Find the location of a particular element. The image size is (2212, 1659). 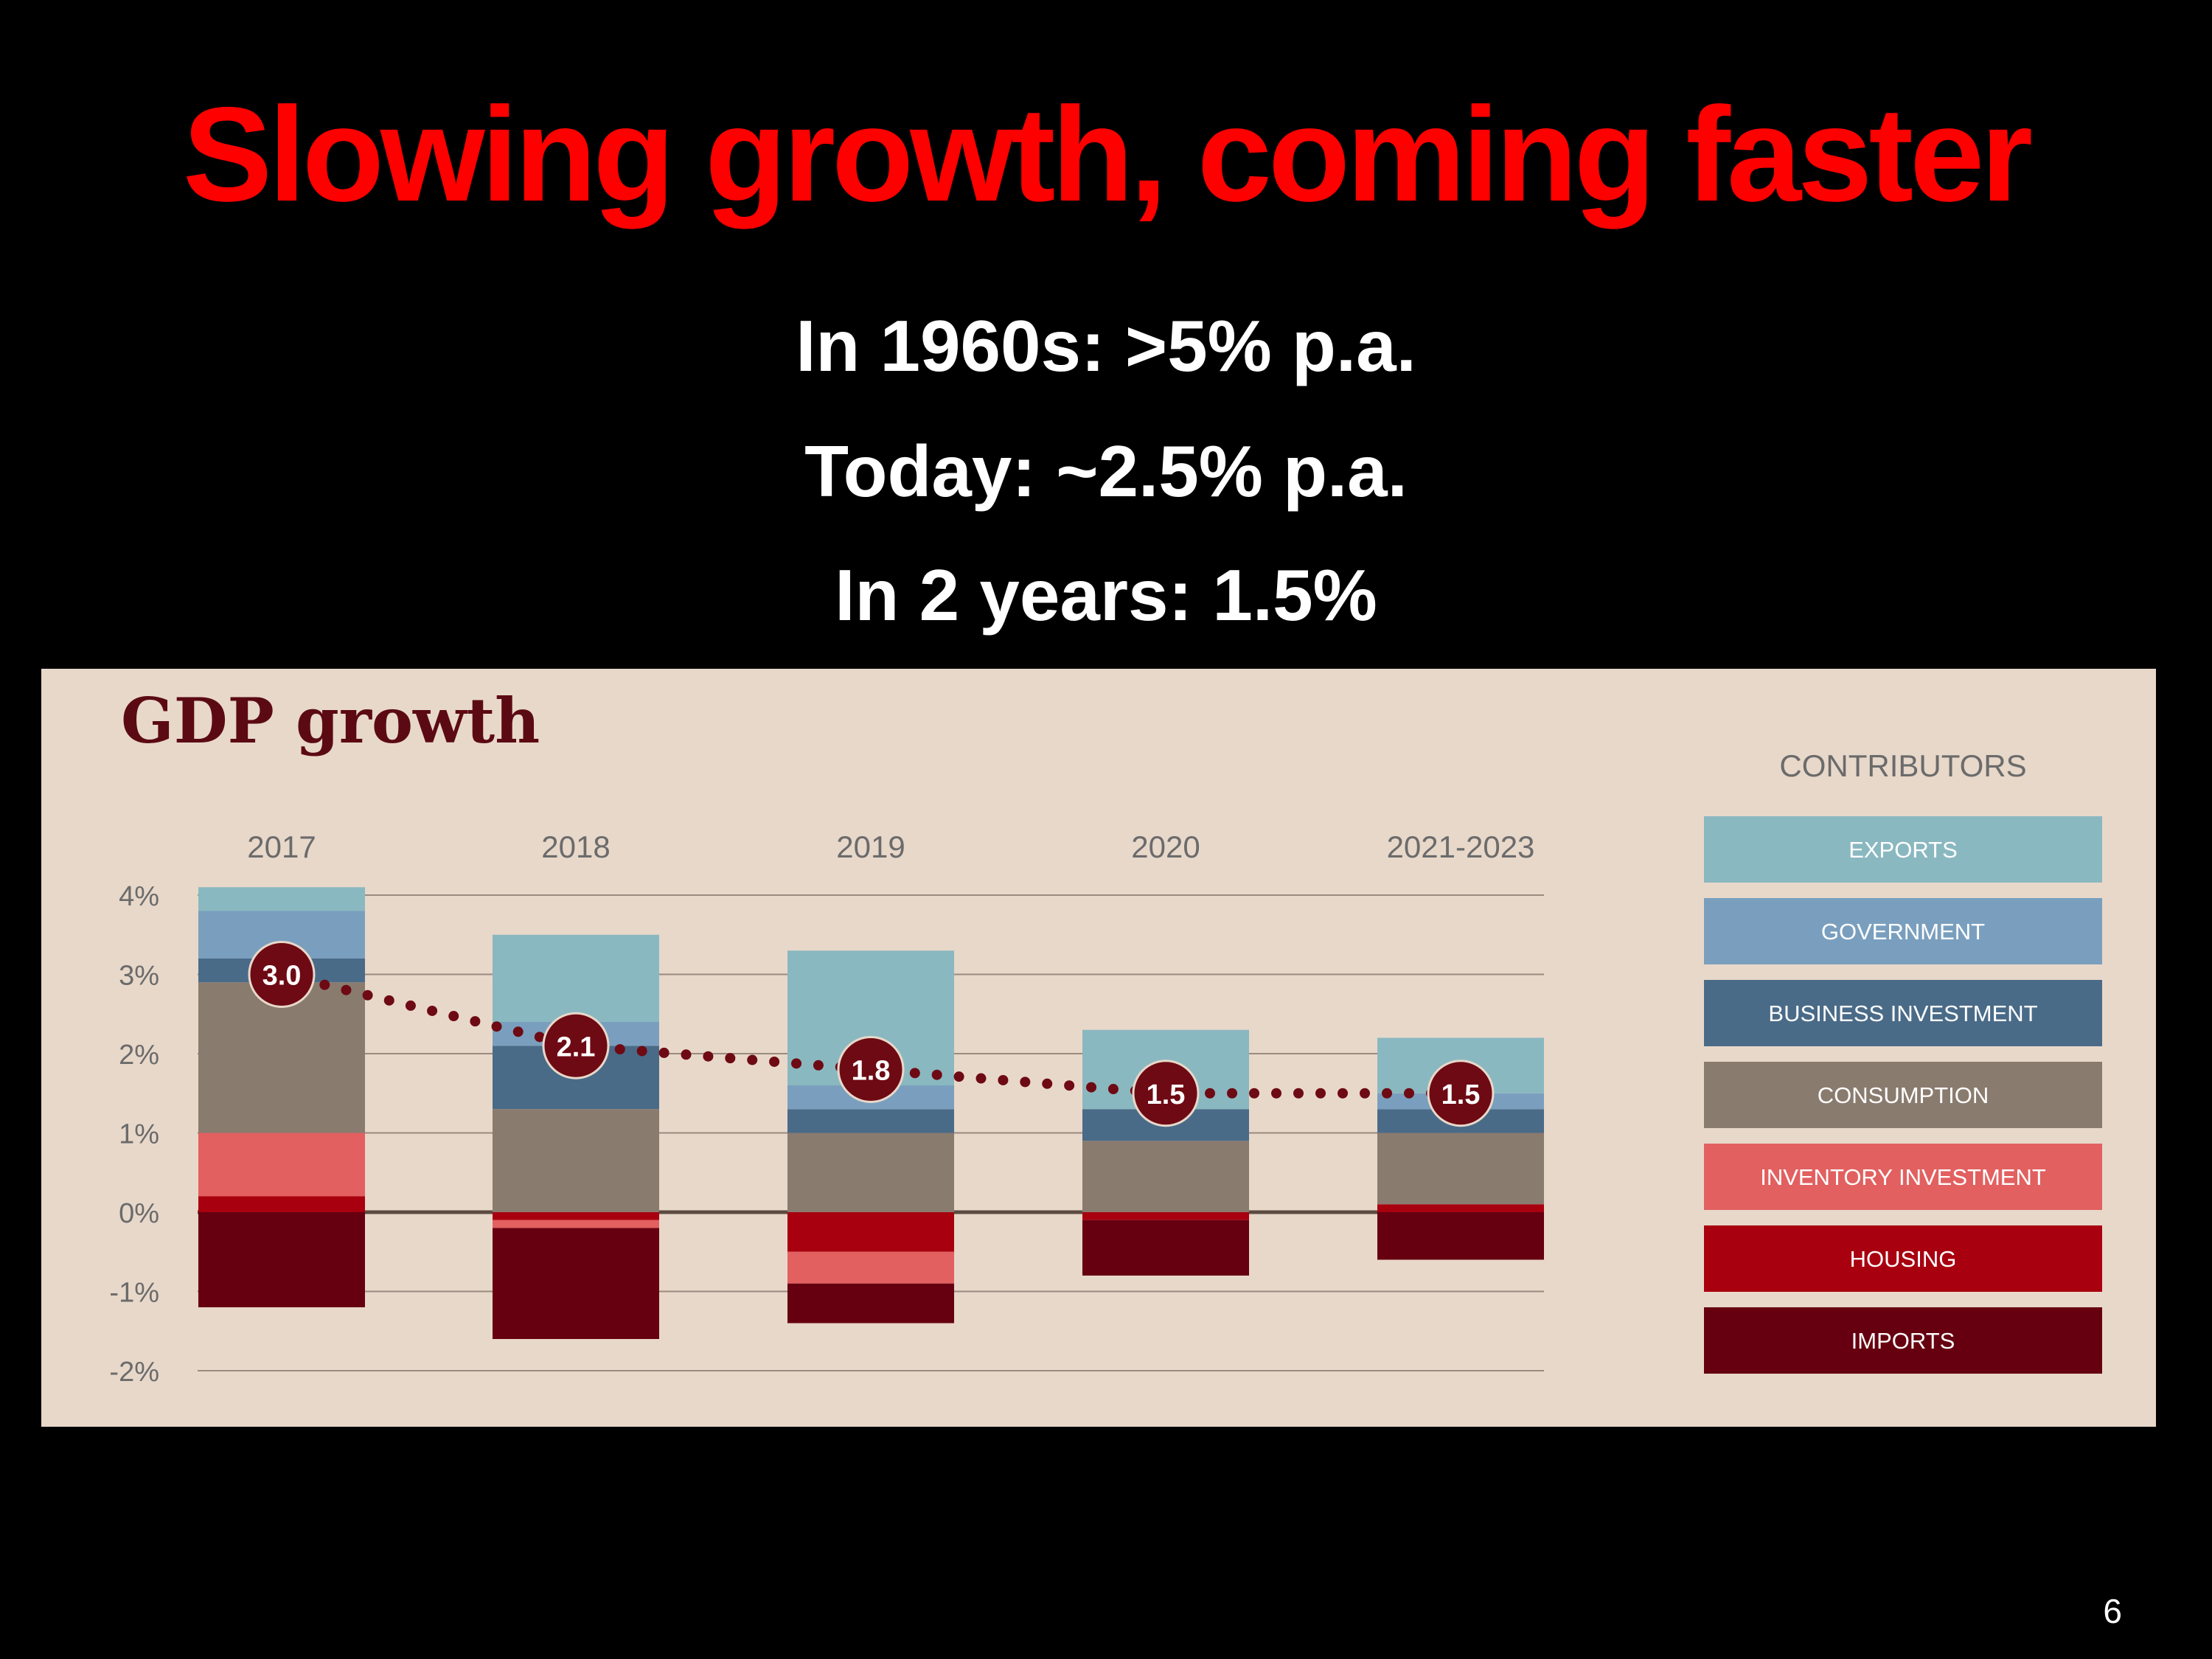

growth-marker-label: 1.8 is located at coordinates (871, 1071).